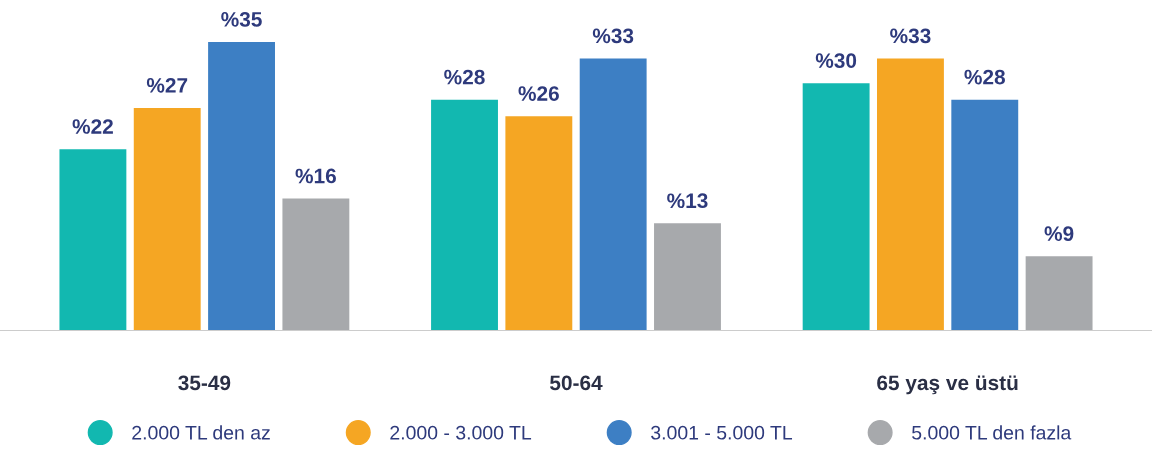  I want to click on data-label: %30, so click(836, 60).